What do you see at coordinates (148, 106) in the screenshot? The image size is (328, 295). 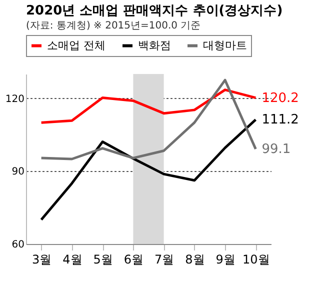 I see `line-series` at bounding box center [148, 106].